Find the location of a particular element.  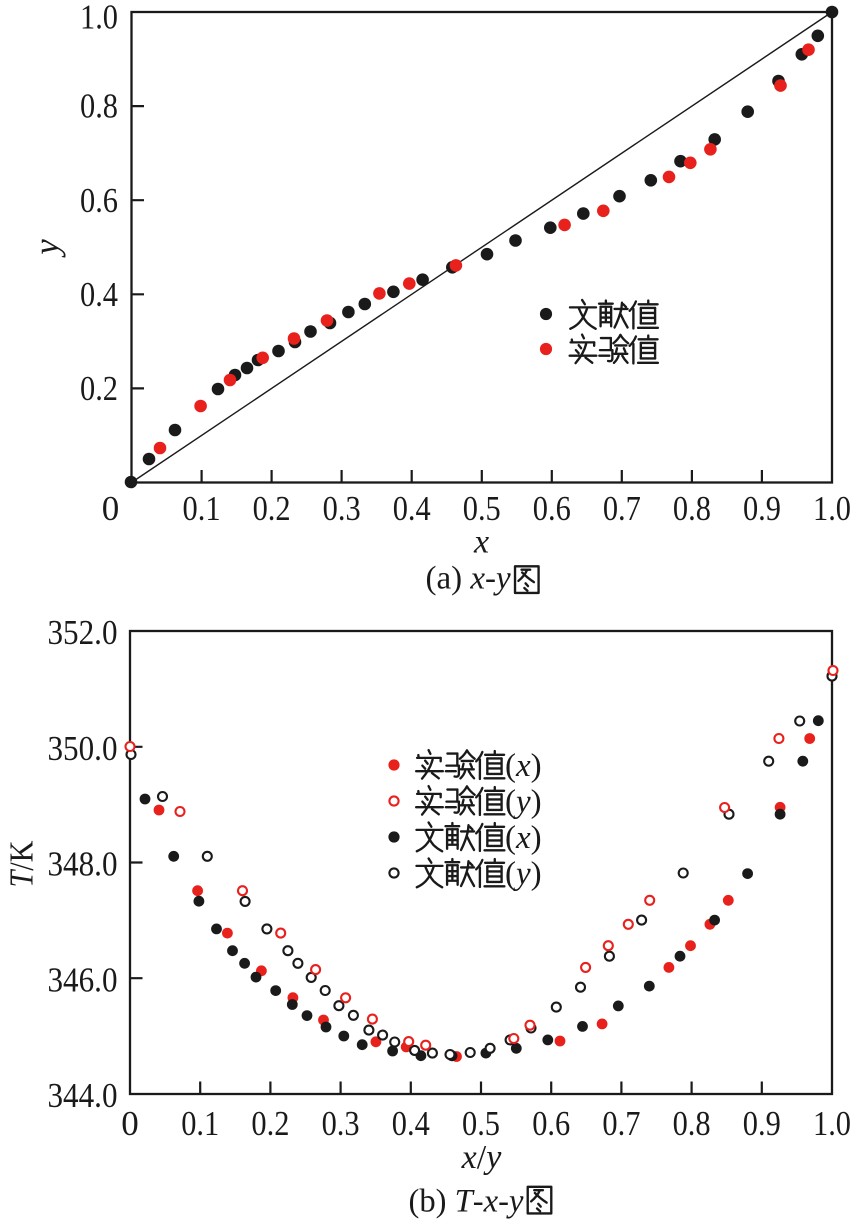

svg-text: y is located at coordinates (46, 248).